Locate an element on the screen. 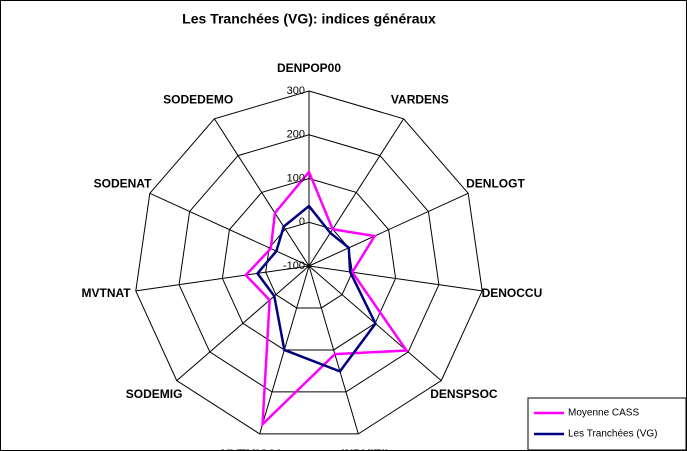 This screenshot has height=451, width=687. legend-label: Moyenne CASS is located at coordinates (603, 413).